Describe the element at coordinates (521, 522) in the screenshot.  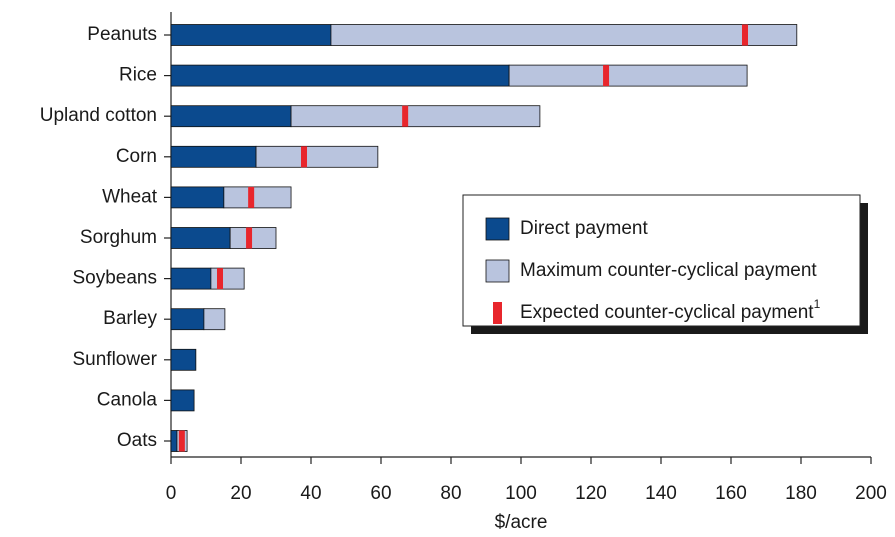
I see `x-axis-title: $/acre` at that location.